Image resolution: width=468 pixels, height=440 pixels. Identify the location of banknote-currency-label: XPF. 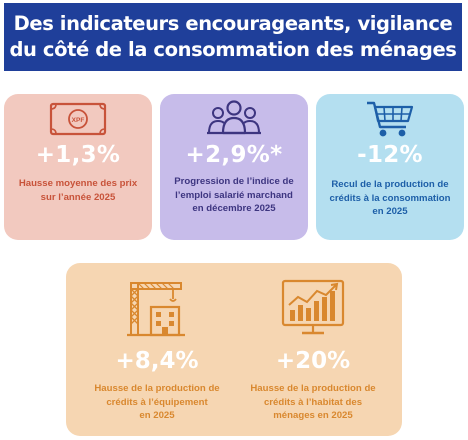
(78, 120).